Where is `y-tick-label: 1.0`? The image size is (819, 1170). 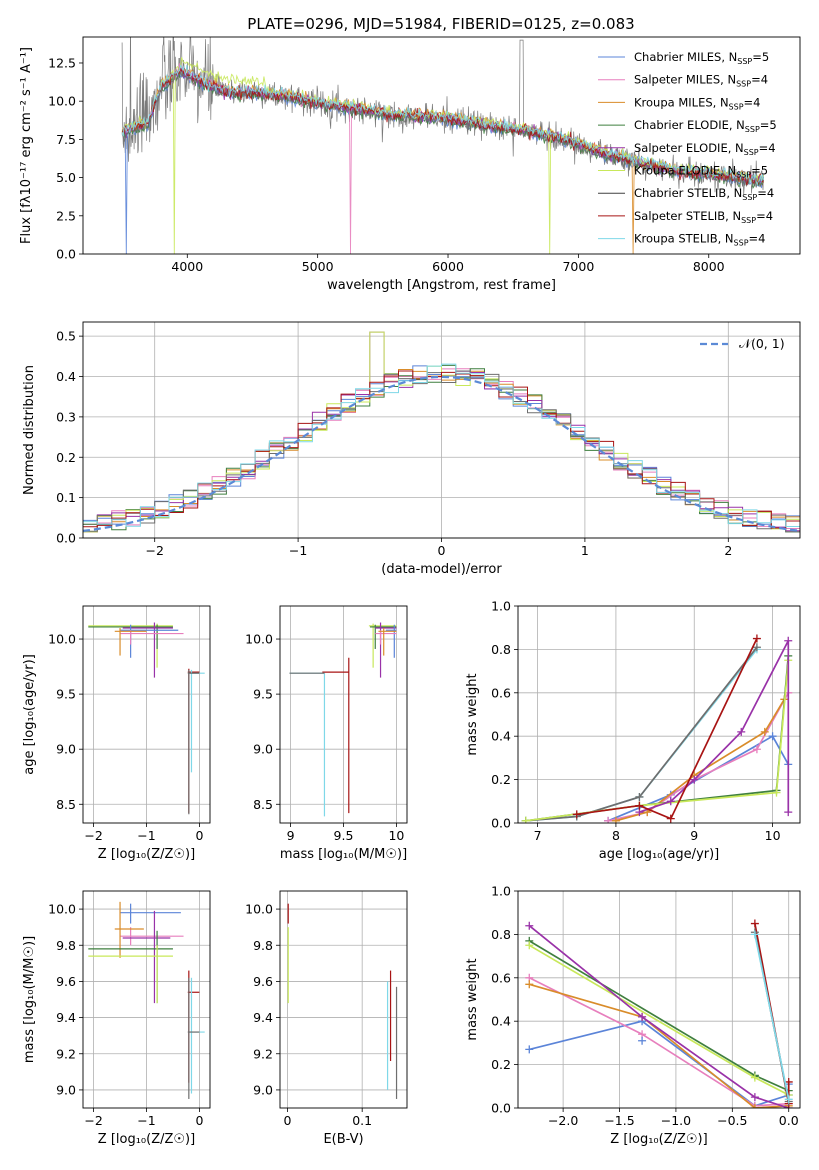
y-tick-label: 1.0 is located at coordinates (501, 891).